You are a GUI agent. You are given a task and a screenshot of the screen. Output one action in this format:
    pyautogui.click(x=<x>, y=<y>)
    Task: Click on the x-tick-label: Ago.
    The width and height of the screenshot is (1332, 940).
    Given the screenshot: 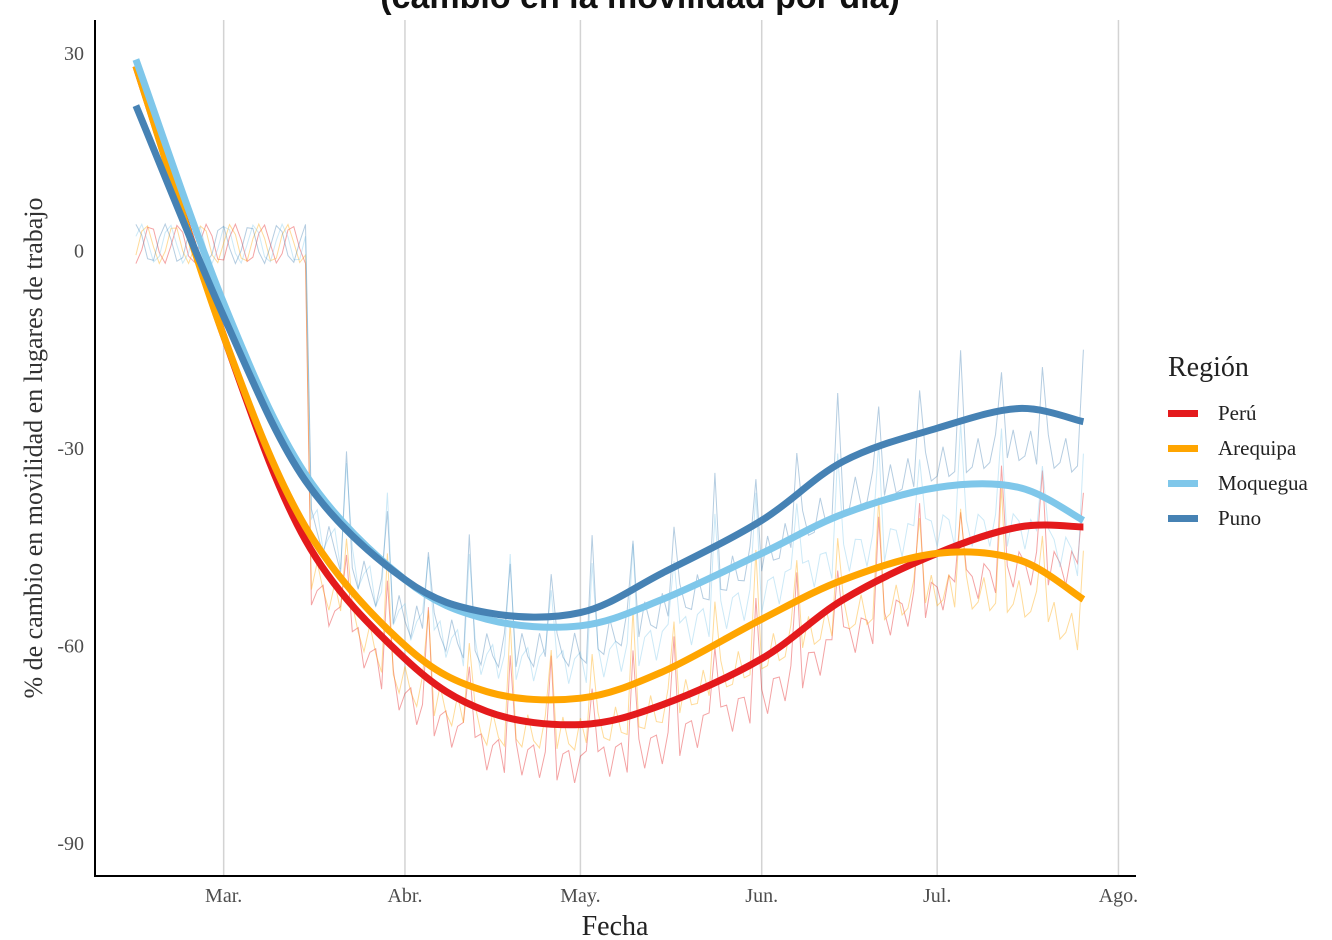 What is the action you would take?
    pyautogui.click(x=1118, y=896)
    